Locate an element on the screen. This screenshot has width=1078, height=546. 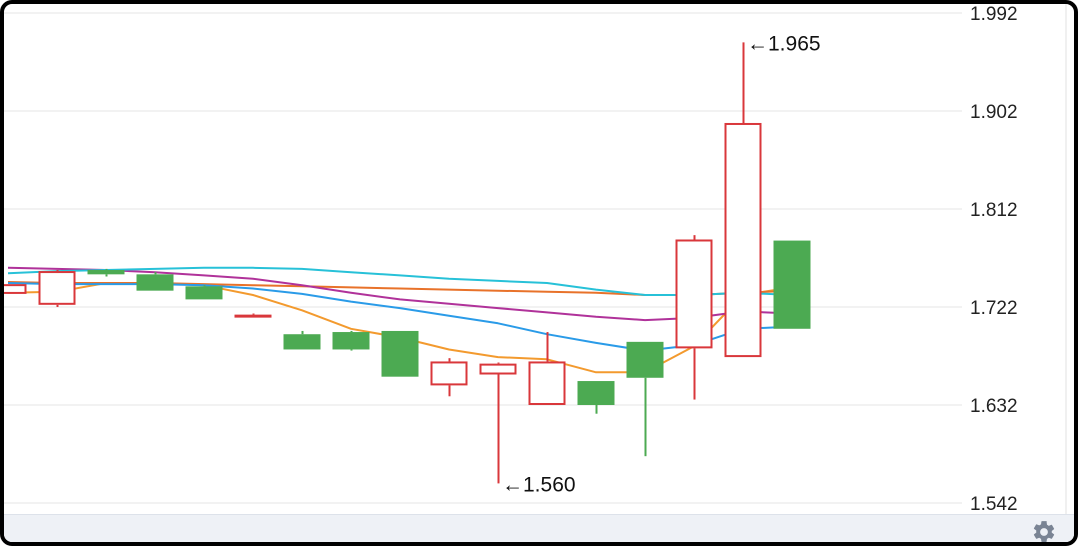
y-tick-label: 1.722 is located at coordinates (994, 308).